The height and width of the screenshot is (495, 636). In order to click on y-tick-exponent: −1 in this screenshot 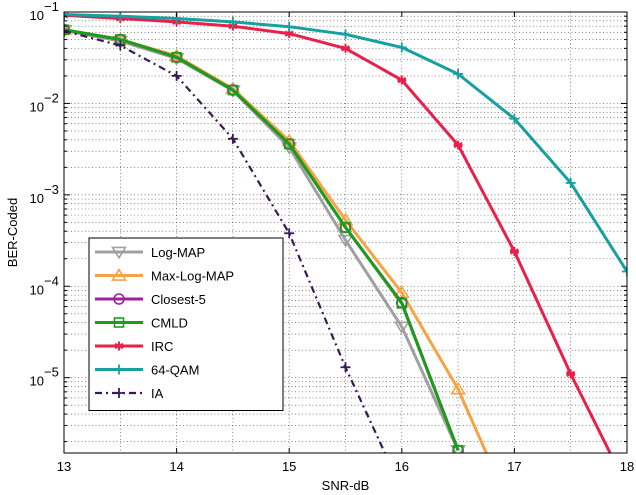, I will do `click(51, 7)`.